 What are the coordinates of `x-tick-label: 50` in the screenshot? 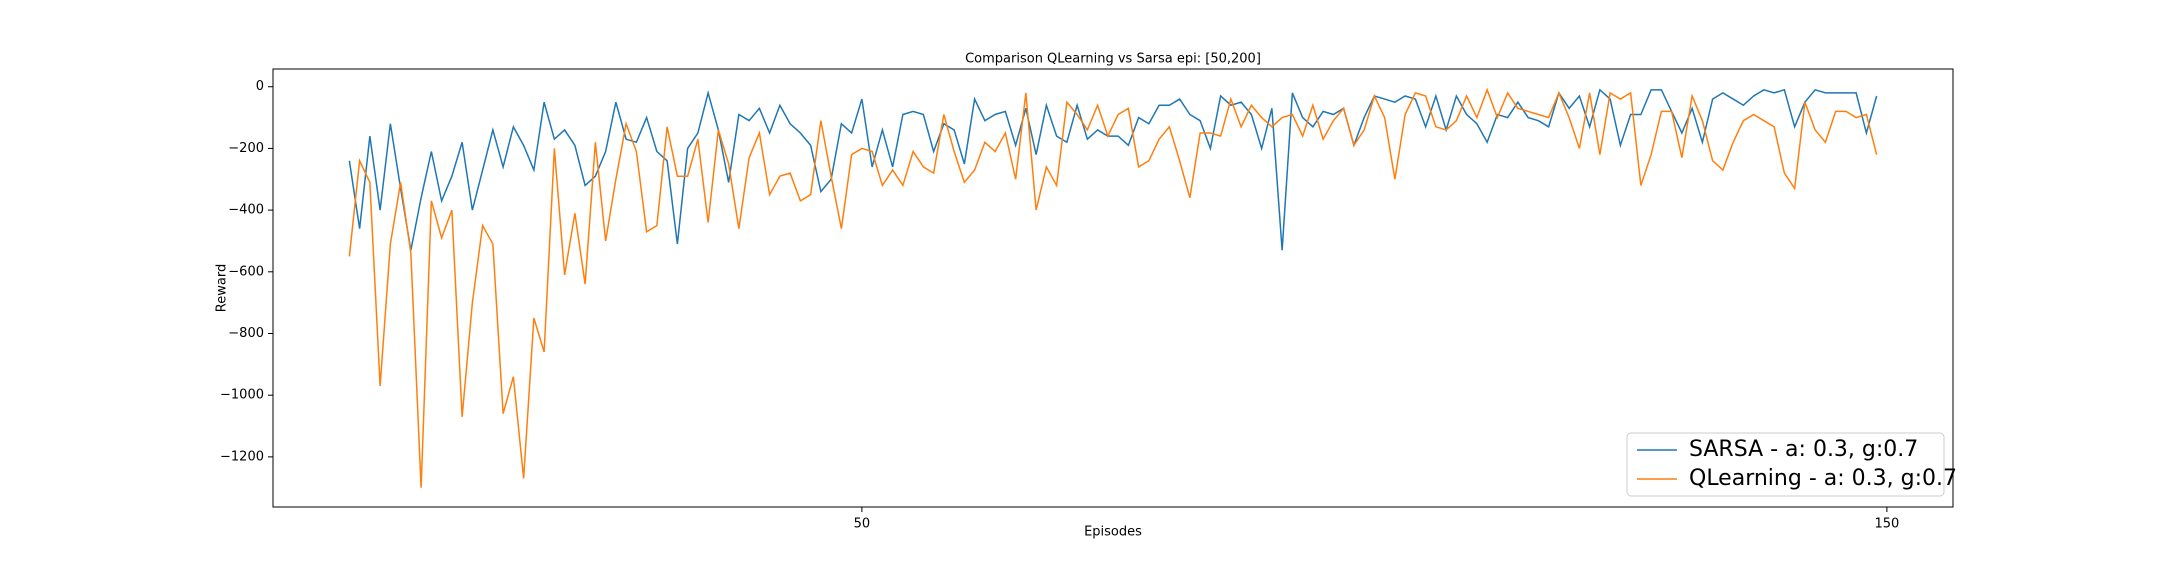 It's located at (862, 524).